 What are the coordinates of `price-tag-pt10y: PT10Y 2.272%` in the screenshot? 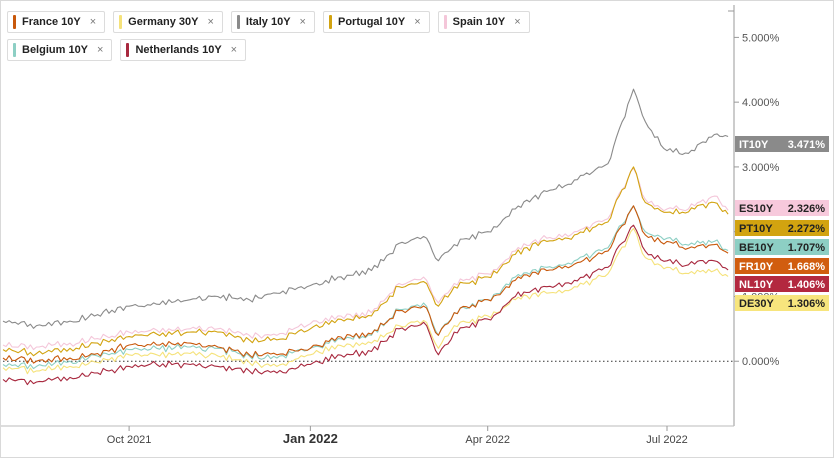 It's located at (782, 228).